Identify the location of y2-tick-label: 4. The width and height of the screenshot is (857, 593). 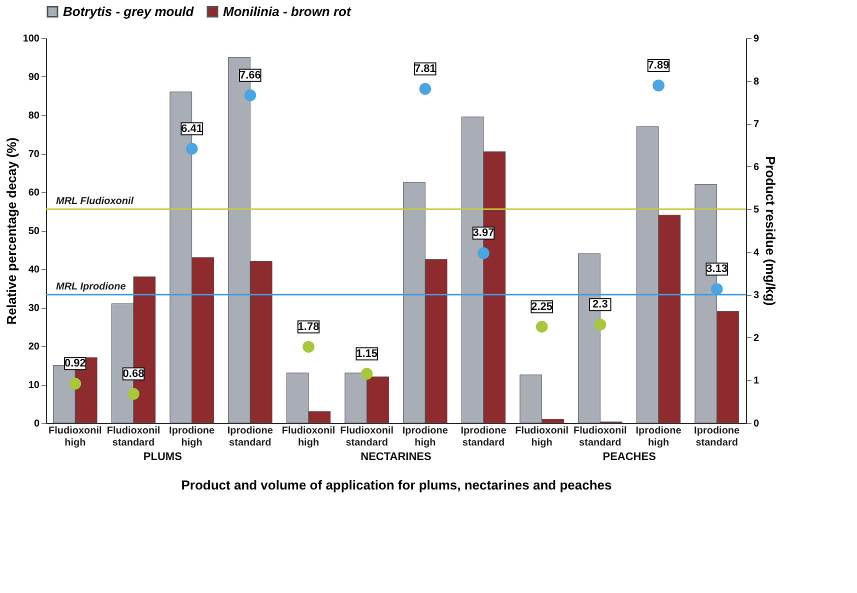
(757, 252).